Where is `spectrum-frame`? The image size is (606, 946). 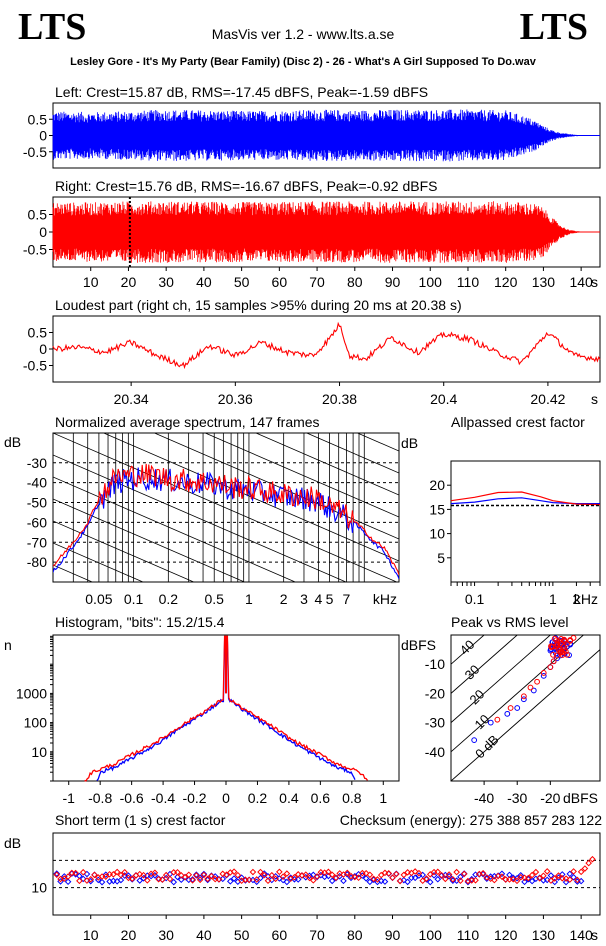 spectrum-frame is located at coordinates (226, 507).